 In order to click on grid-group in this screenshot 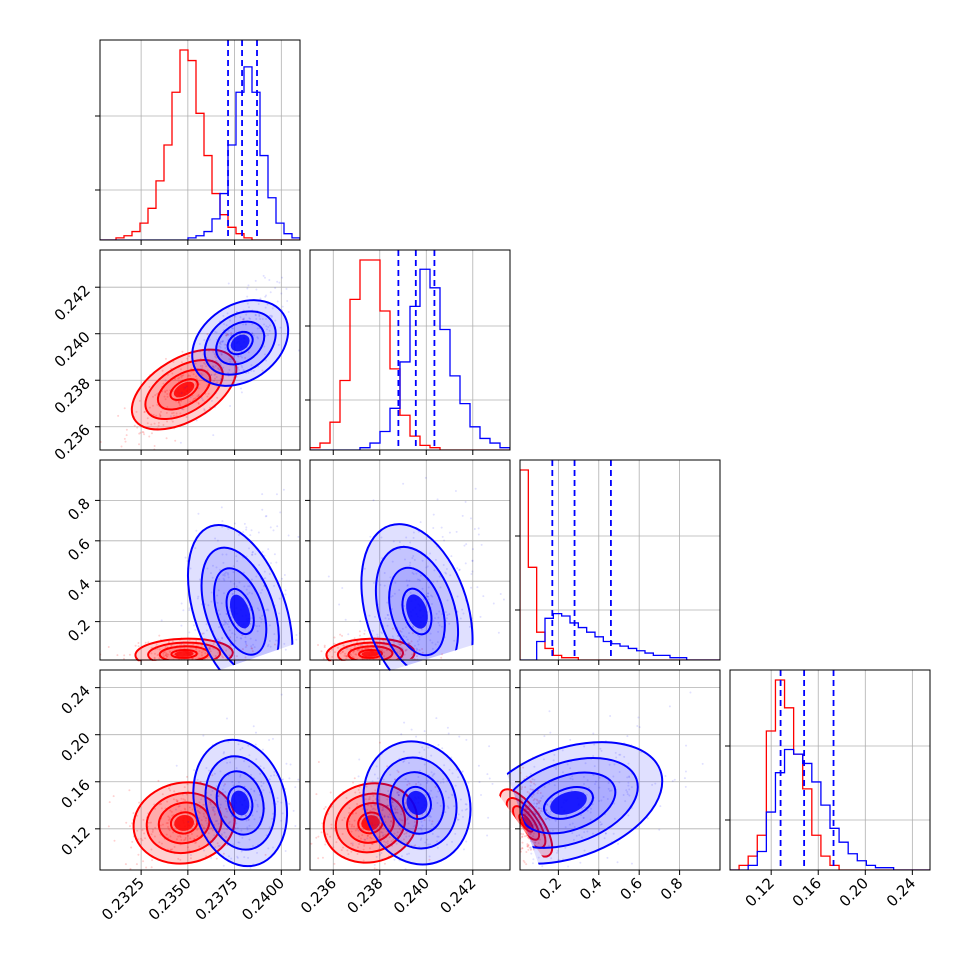, I will do `click(410, 560)`.